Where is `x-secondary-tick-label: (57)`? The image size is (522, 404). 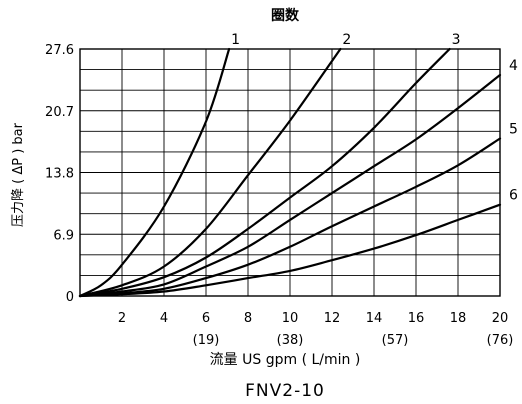
x-secondary-tick-label: (57) is located at coordinates (395, 340).